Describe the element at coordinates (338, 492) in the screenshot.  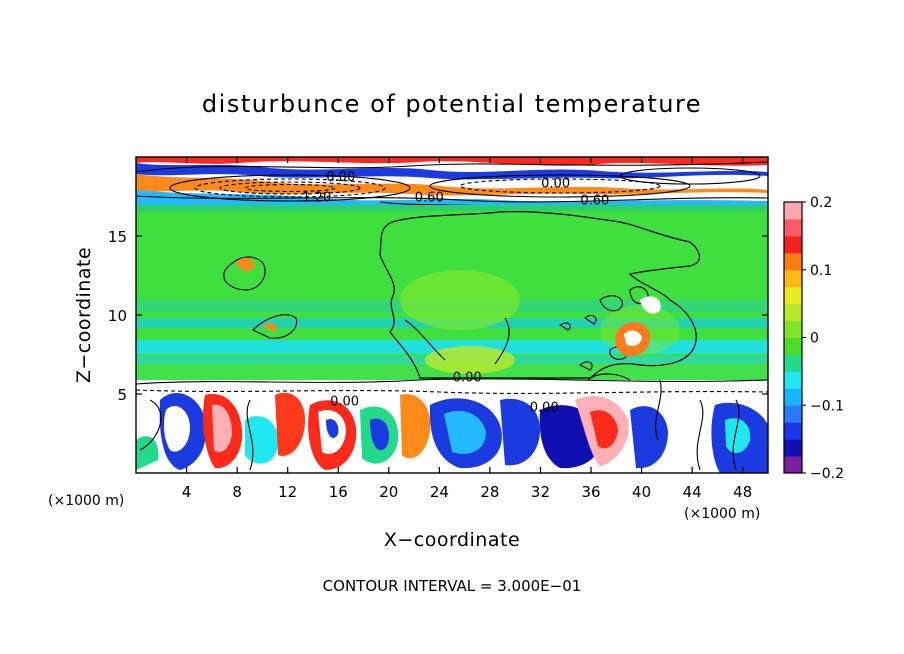
I see `x-tick-label: 16` at that location.